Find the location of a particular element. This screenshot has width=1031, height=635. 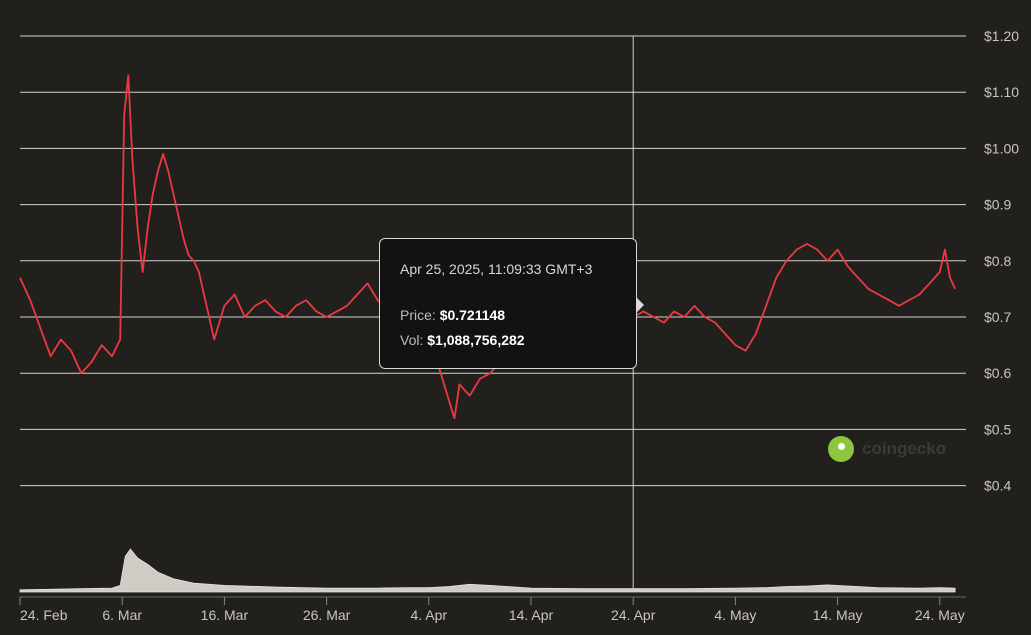

y-tick-label: $0.5 is located at coordinates (997, 429).